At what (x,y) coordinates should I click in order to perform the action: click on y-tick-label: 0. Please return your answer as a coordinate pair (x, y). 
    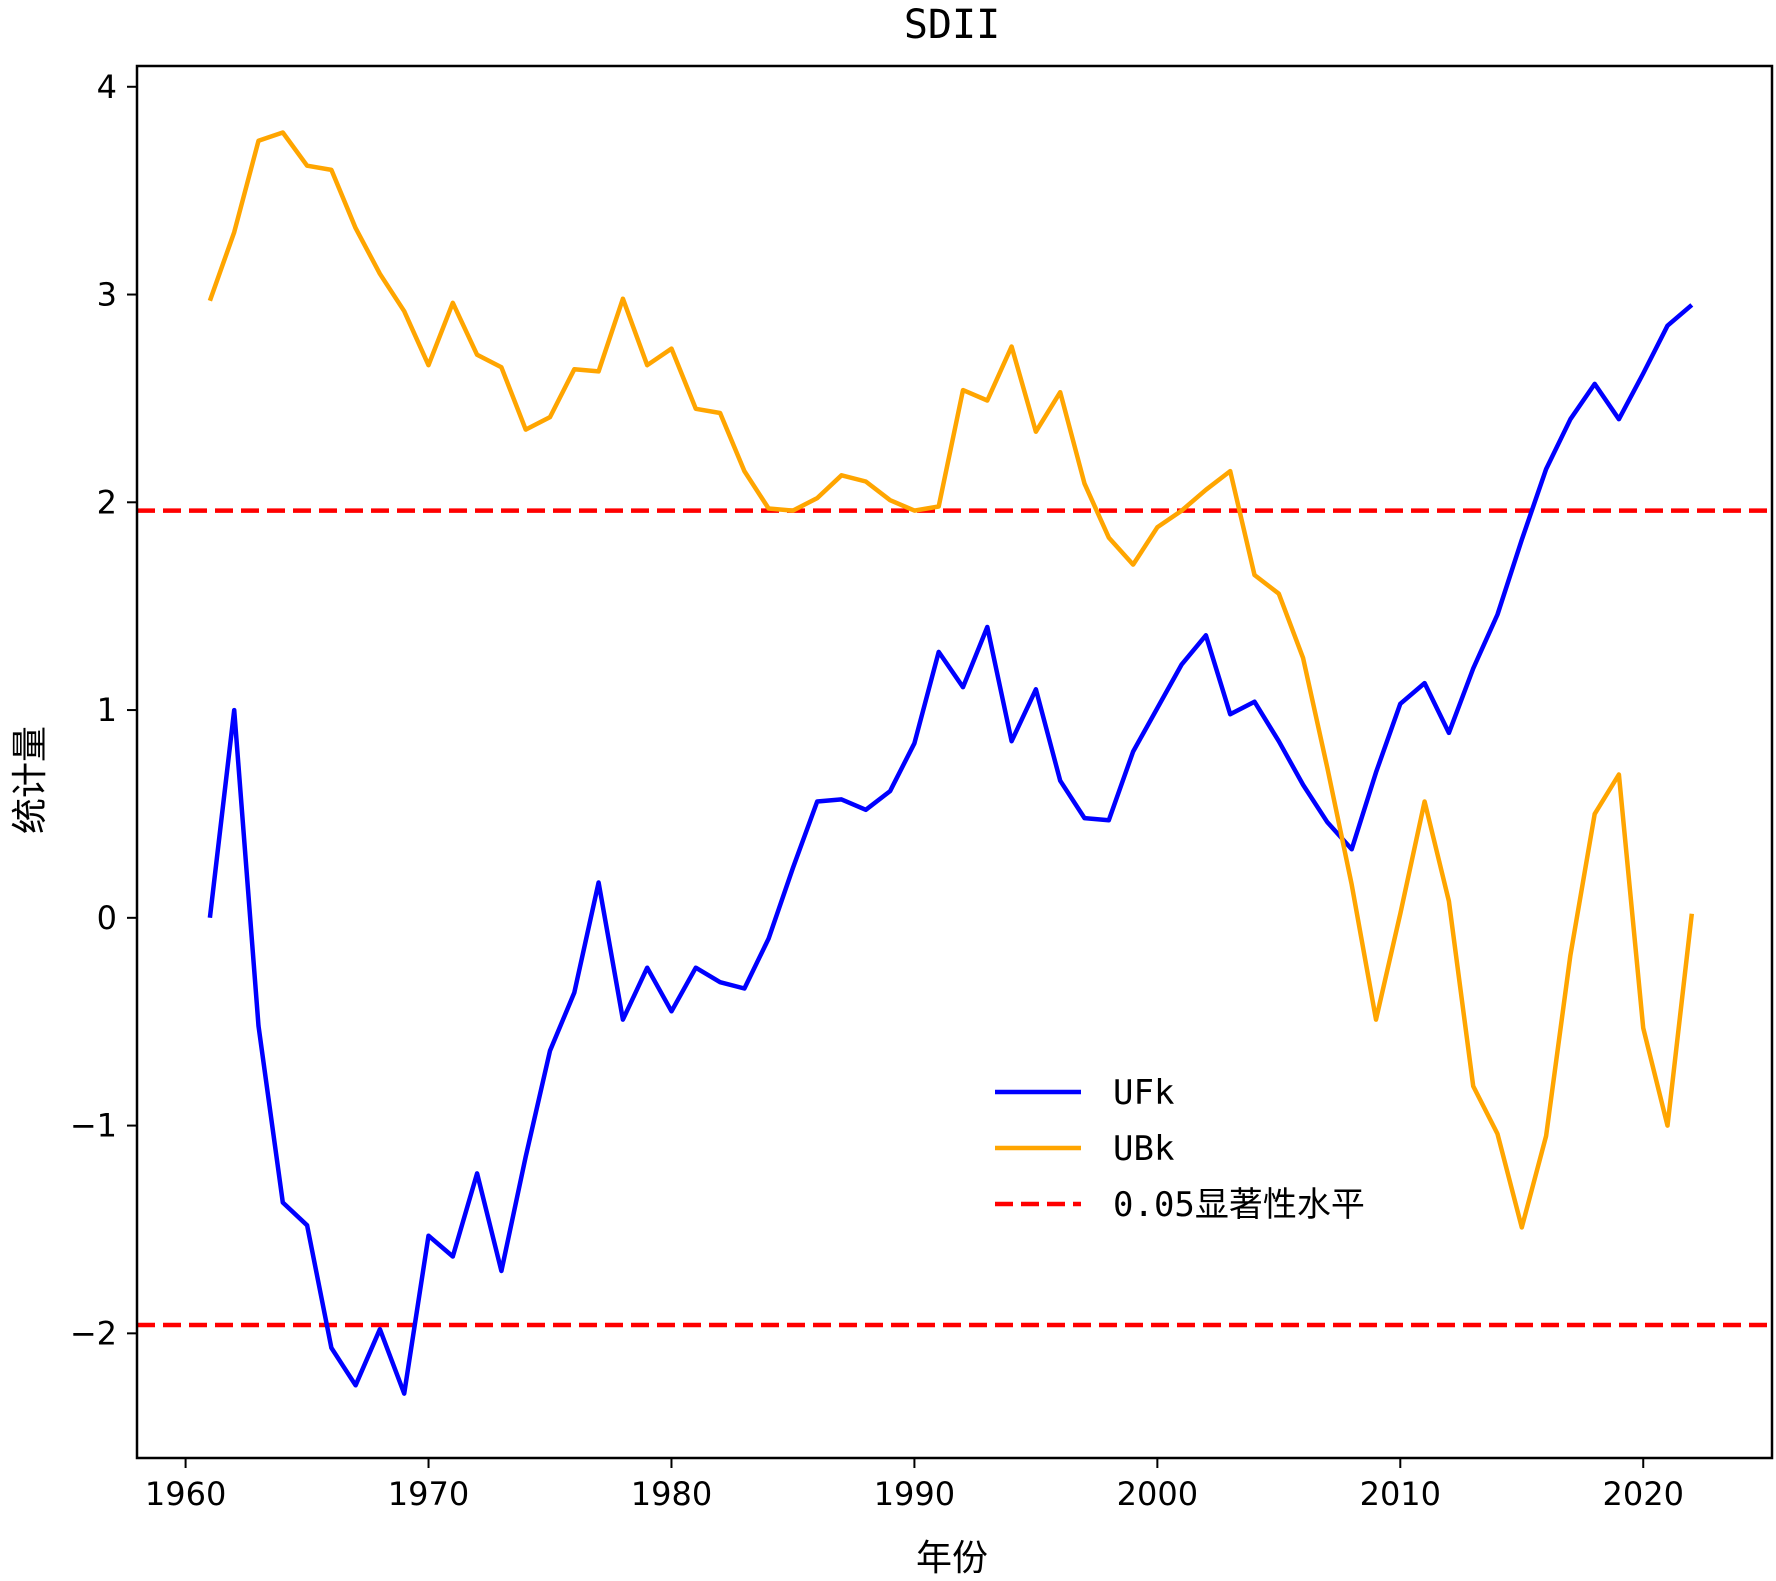
    Looking at the image, I should click on (107, 918).